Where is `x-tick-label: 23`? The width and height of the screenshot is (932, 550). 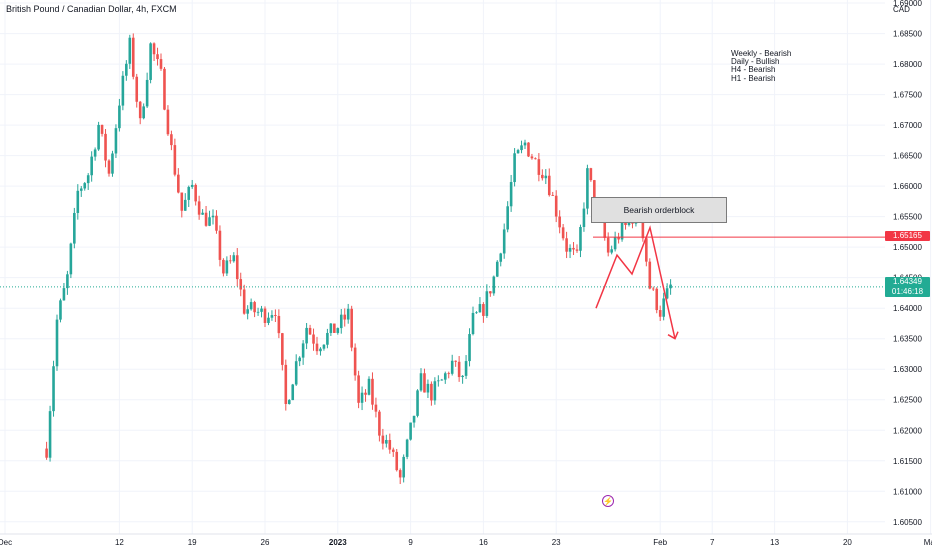
x-tick-label: 23 is located at coordinates (556, 542).